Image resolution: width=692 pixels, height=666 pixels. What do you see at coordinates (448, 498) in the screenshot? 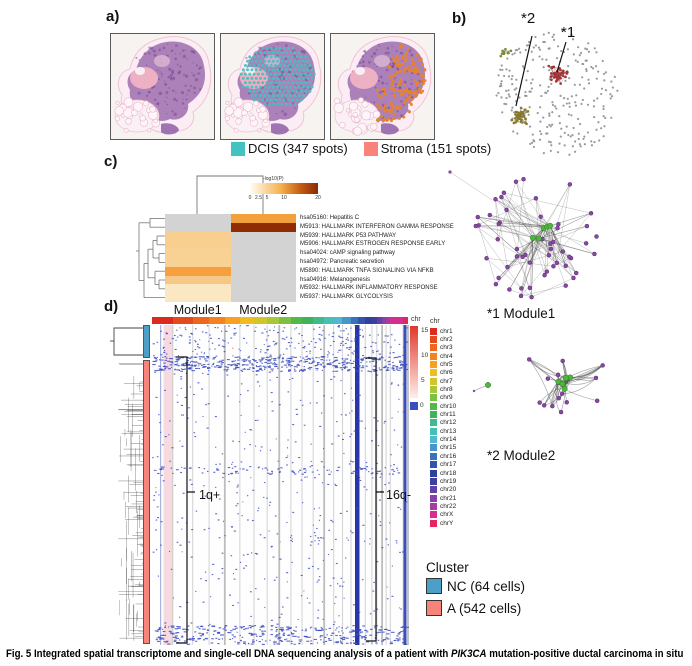
I see `chr-name: chr21` at bounding box center [448, 498].